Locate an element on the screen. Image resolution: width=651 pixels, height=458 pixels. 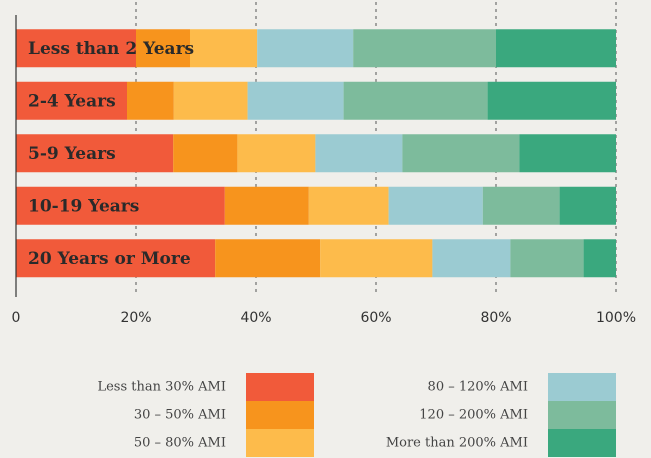
category-label: Less than 2 Years is located at coordinates (111, 49).